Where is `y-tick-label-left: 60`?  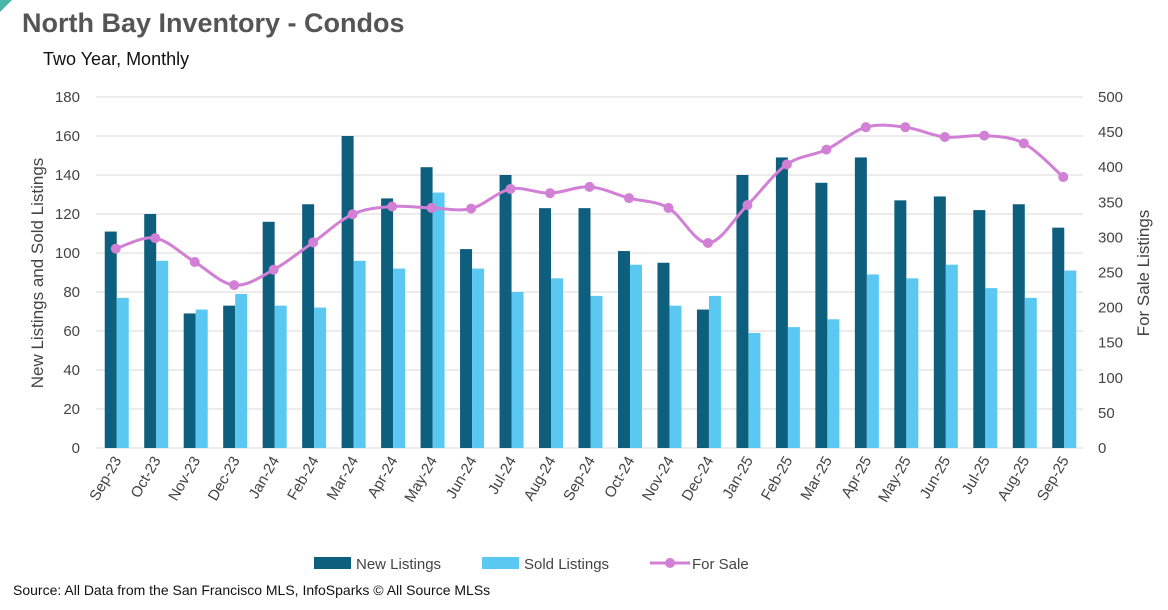 y-tick-label-left: 60 is located at coordinates (71, 331).